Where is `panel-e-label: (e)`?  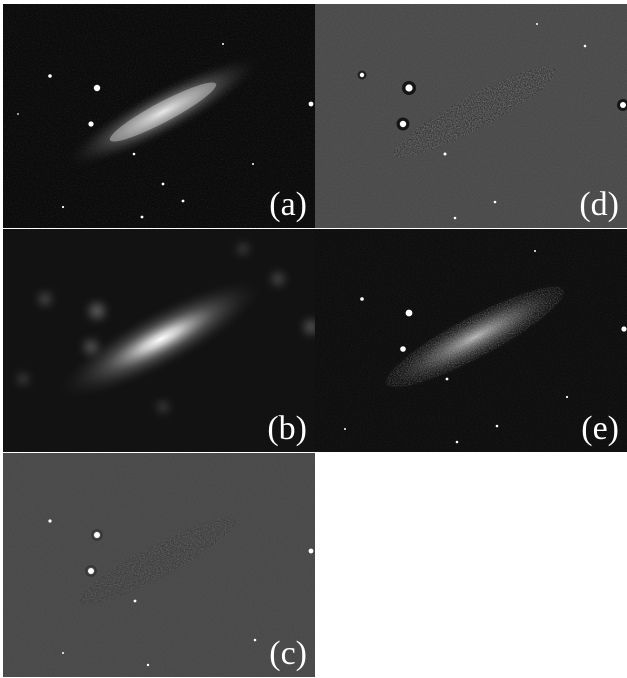
panel-e-label: (e) is located at coordinates (600, 428).